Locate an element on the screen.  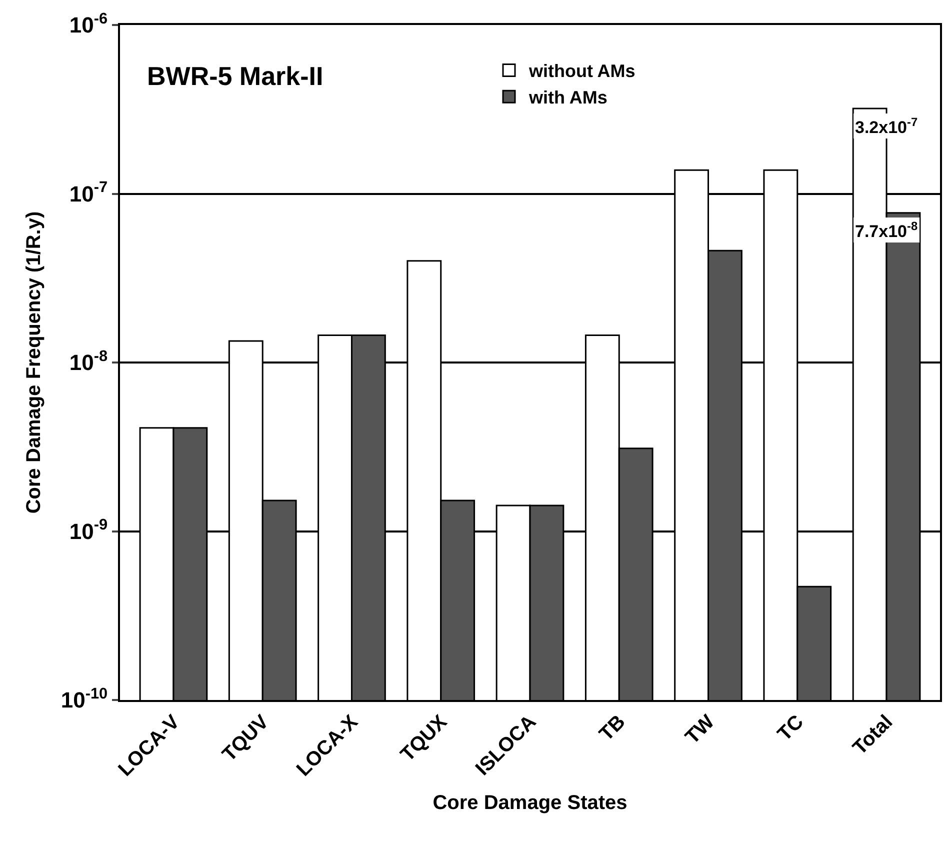
y-tick-label: 10$^{-9}$ is located at coordinates (88, 530).